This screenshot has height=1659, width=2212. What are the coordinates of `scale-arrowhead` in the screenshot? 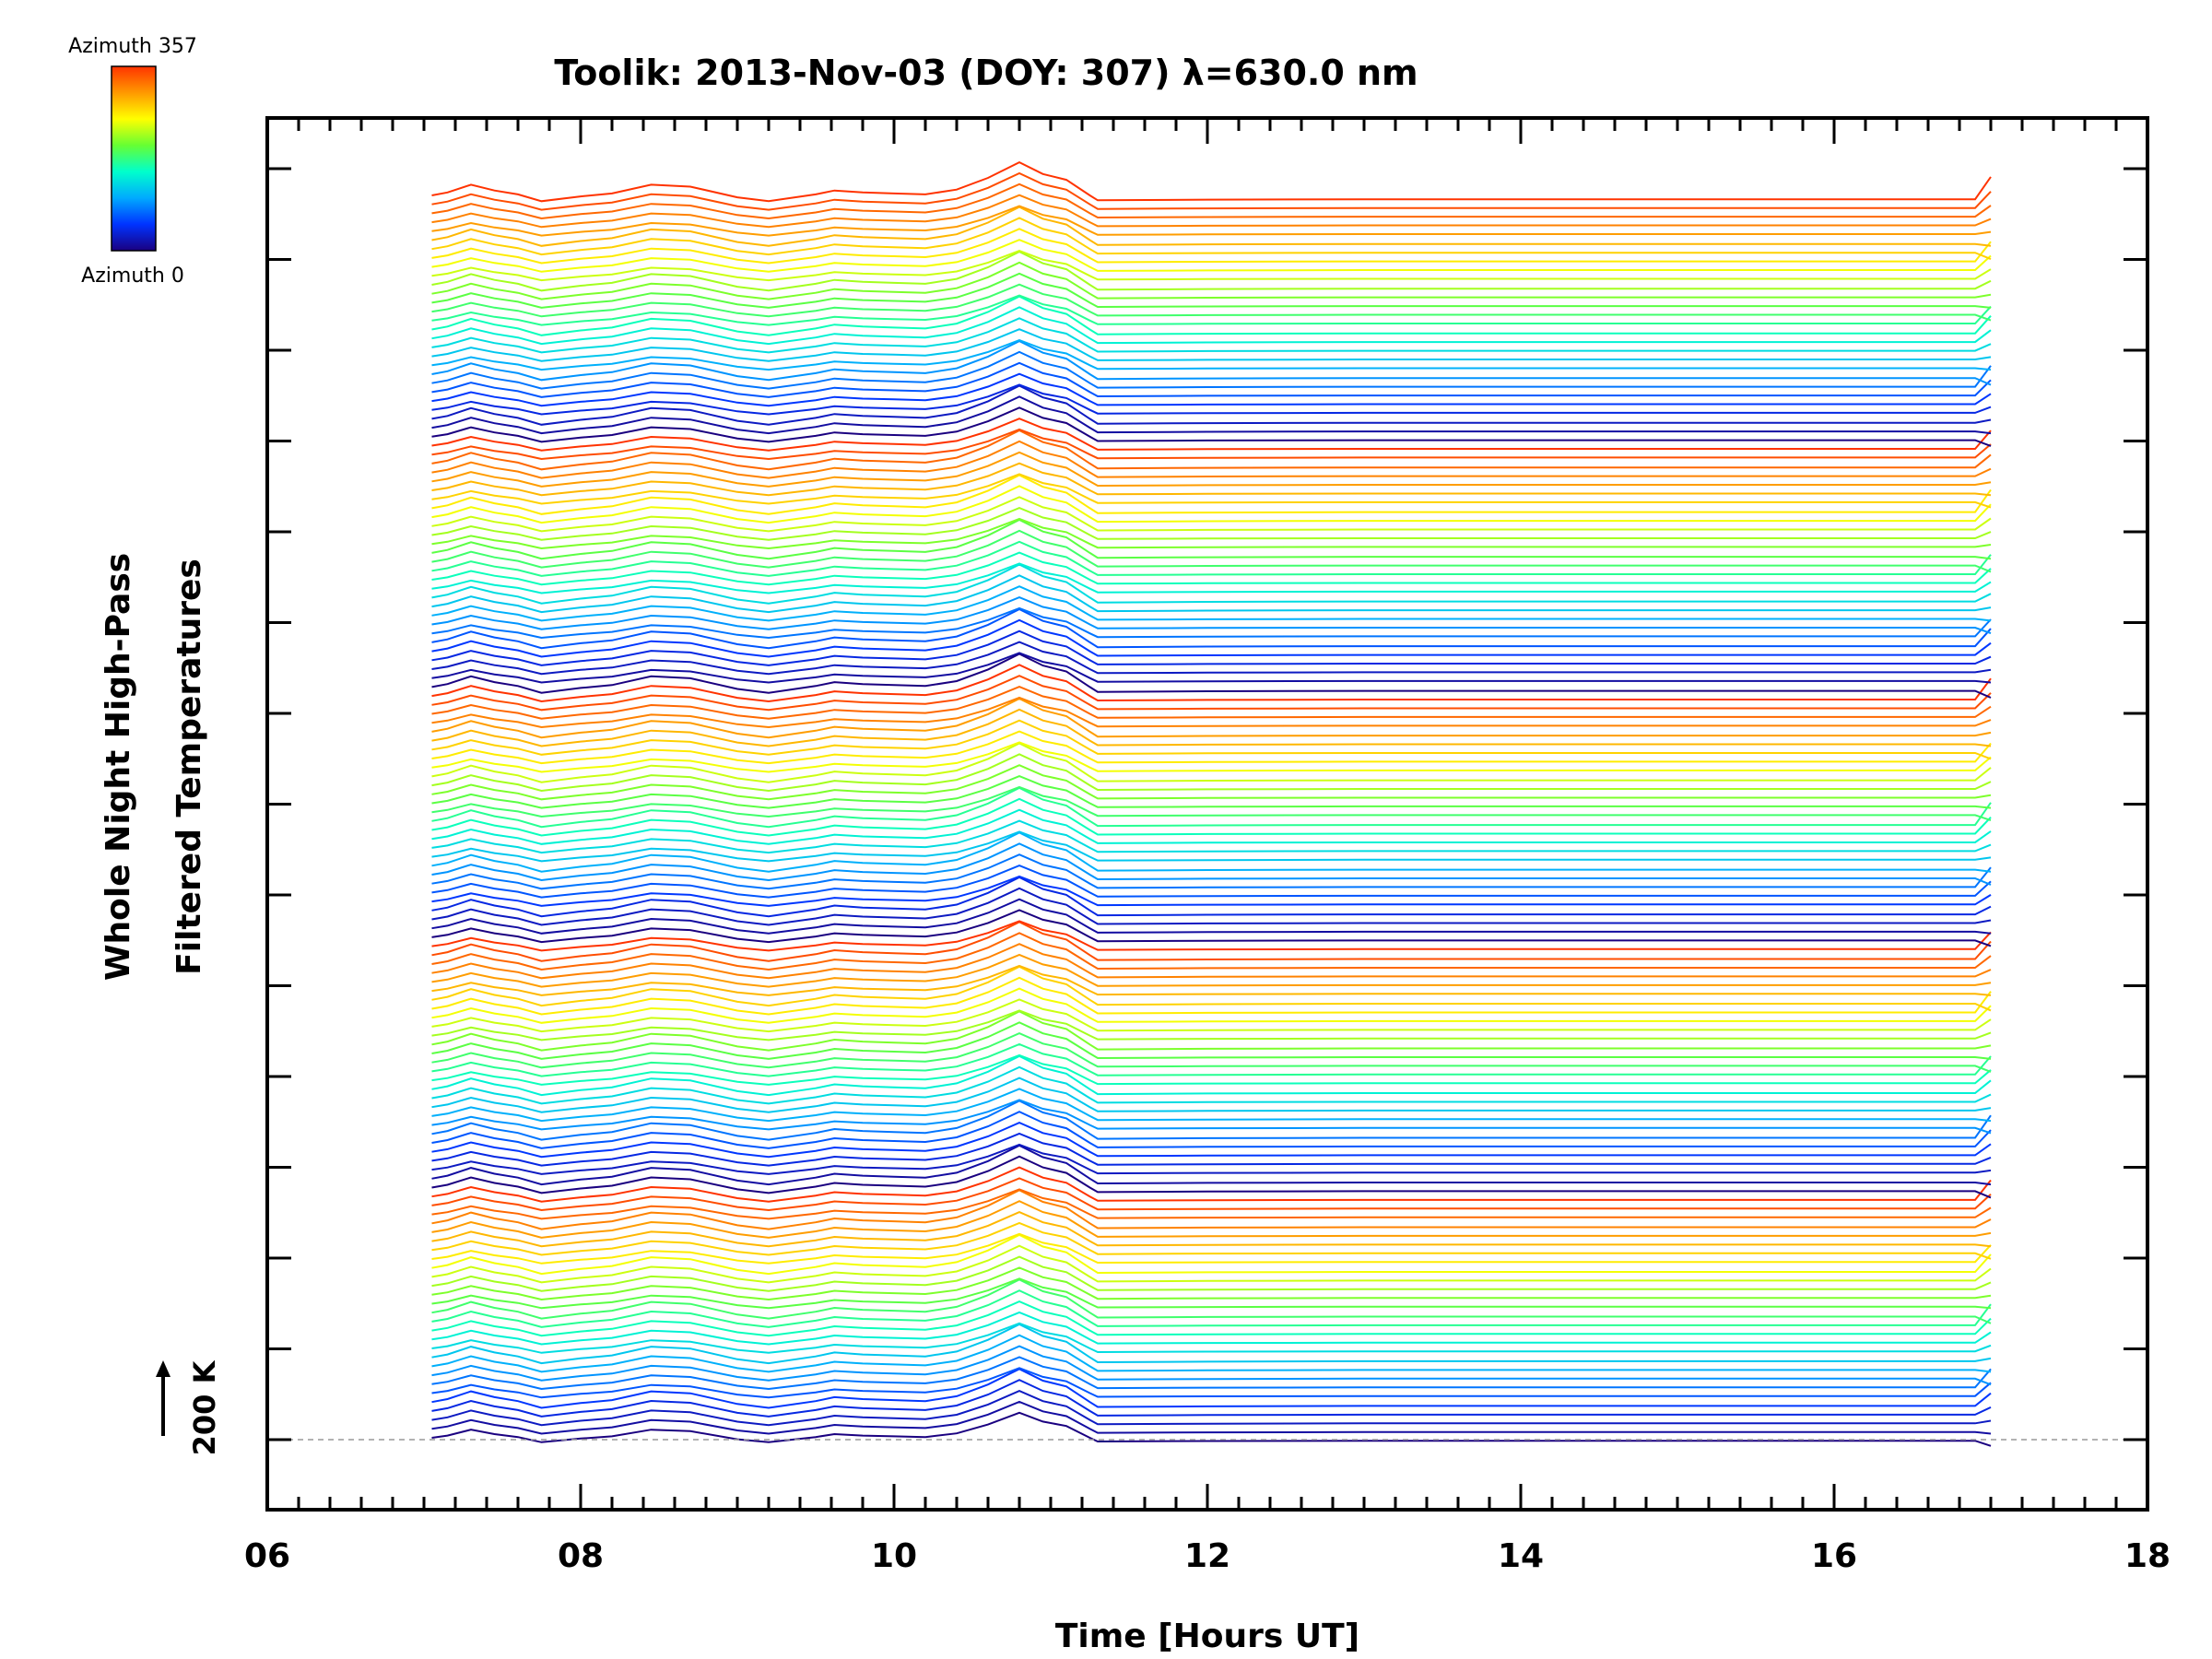 It's located at (163, 1368).